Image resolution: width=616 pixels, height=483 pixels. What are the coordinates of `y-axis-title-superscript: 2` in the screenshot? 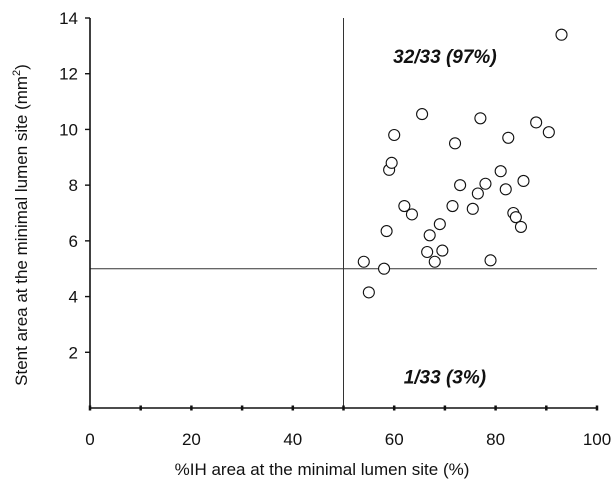 It's located at (17, 73).